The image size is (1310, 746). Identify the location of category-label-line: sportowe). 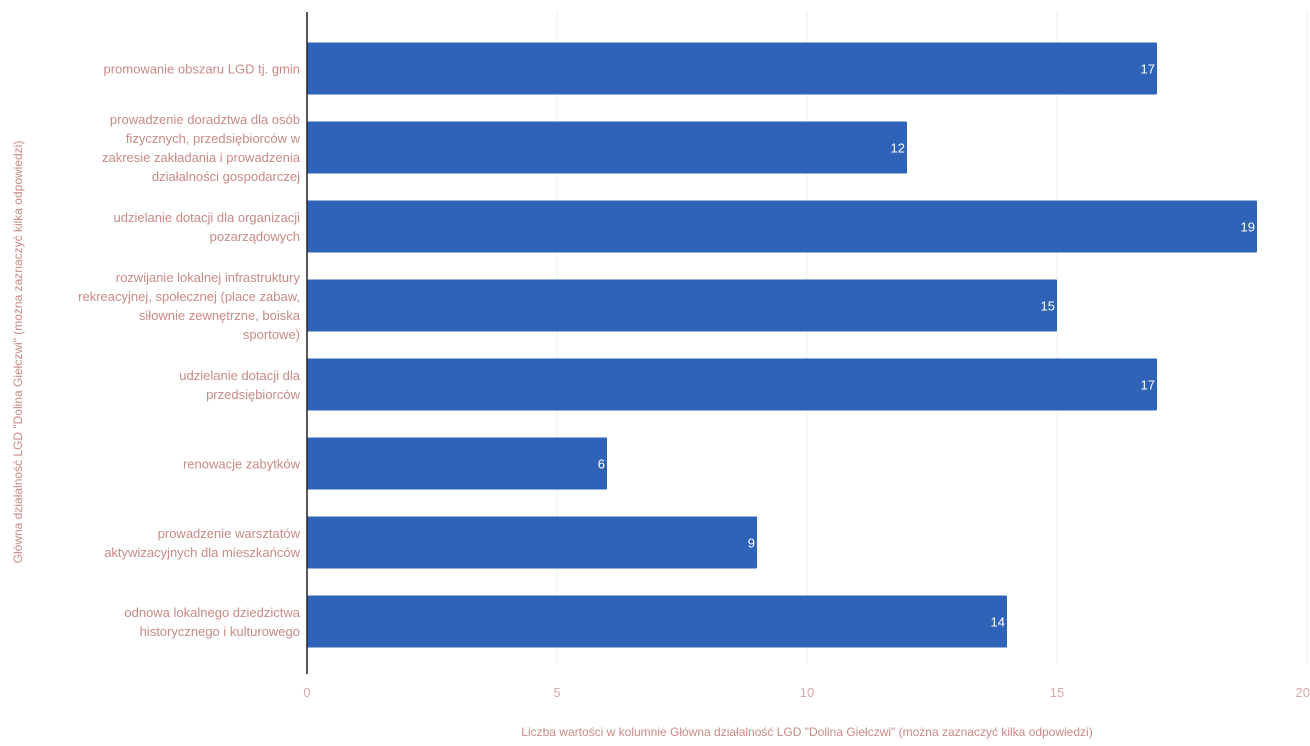
(271, 334).